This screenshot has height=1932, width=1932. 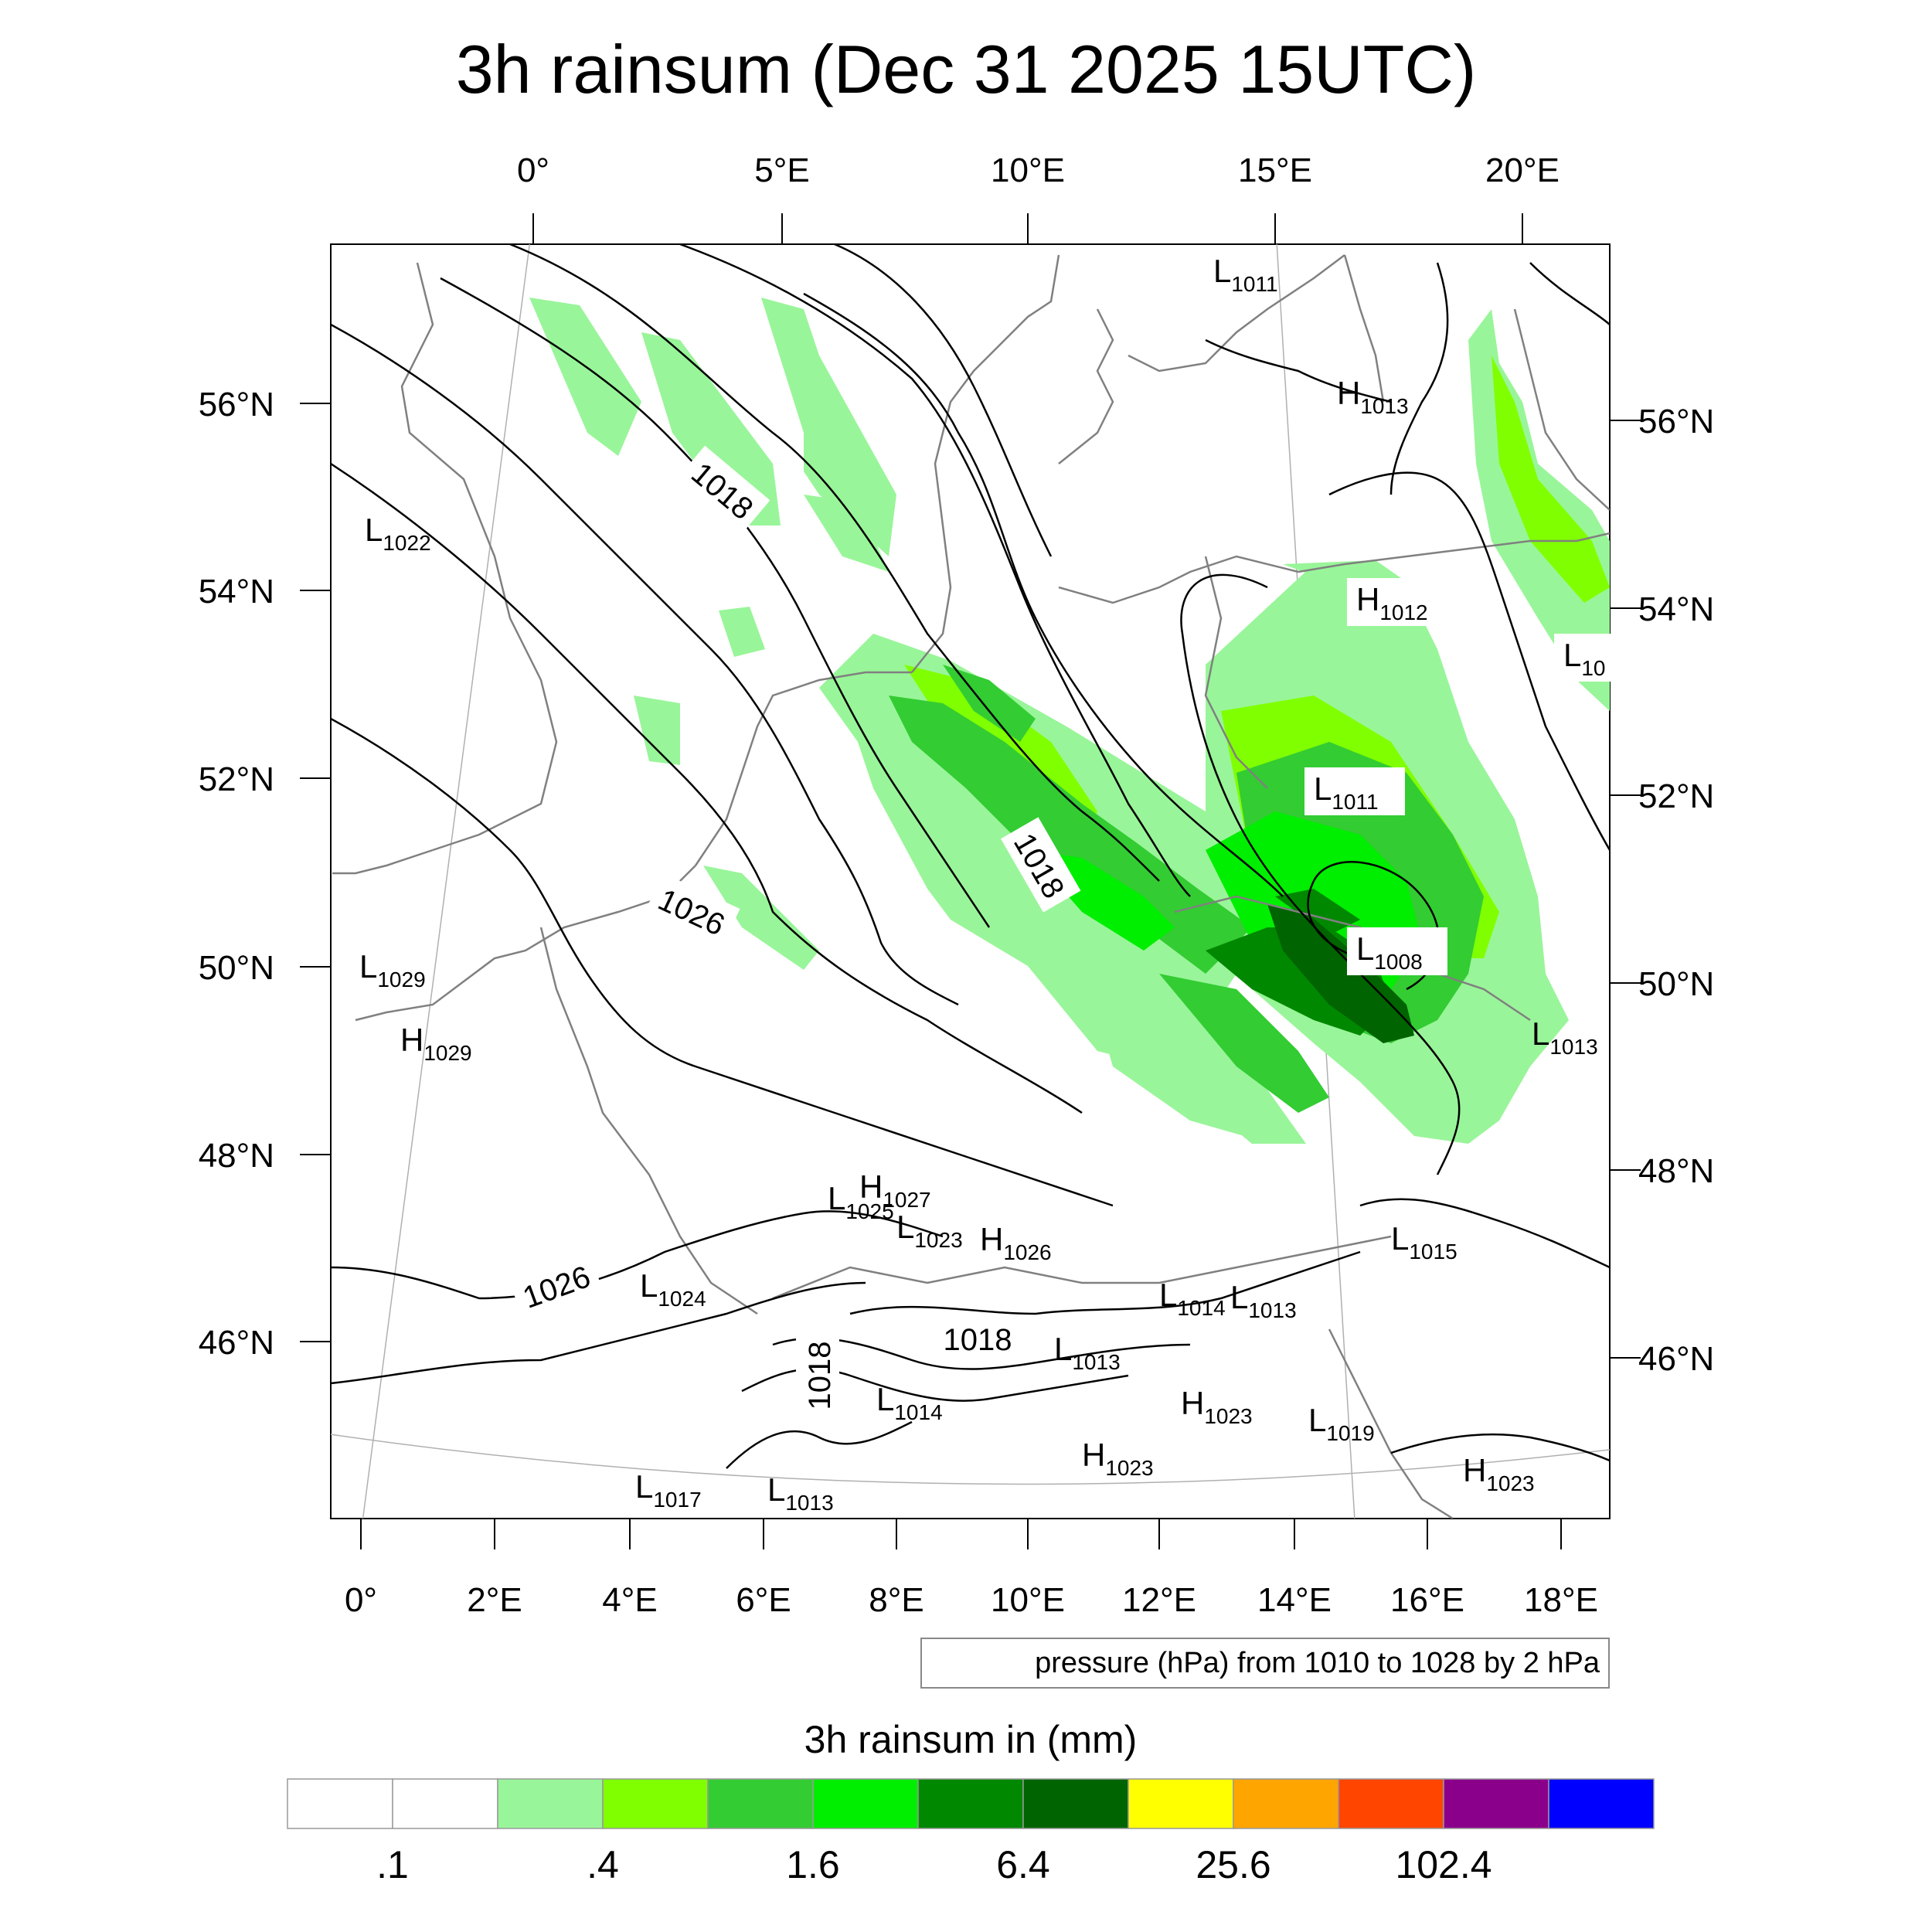 I want to click on tick-label: 6°E, so click(x=763, y=1600).